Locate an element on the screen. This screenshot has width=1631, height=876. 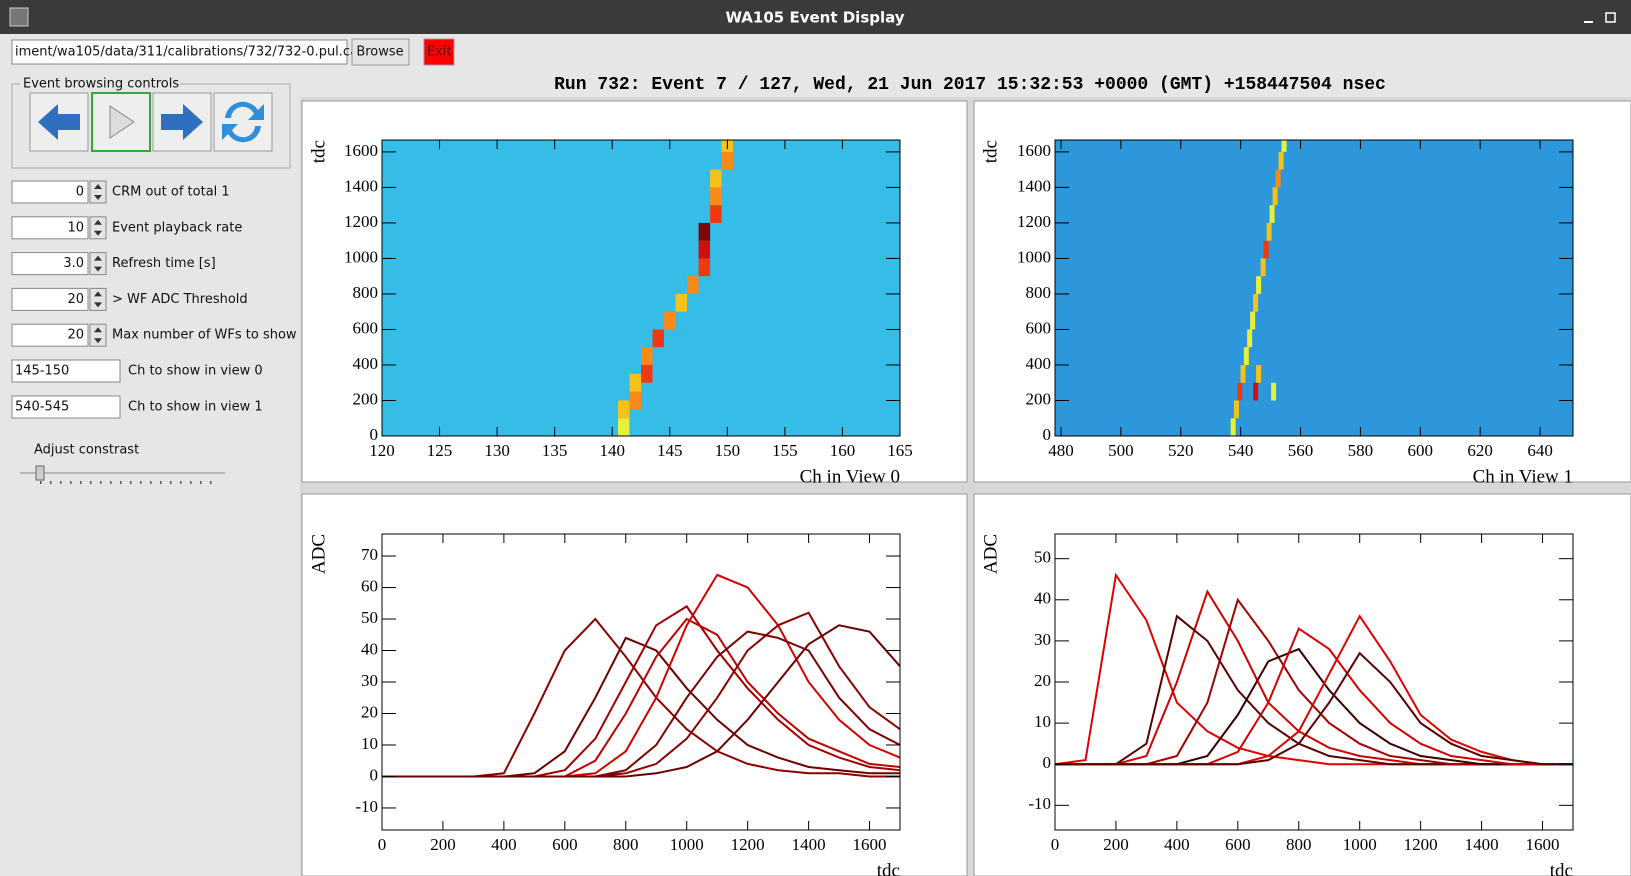
y-tick-label: 1200 is located at coordinates (361, 221).